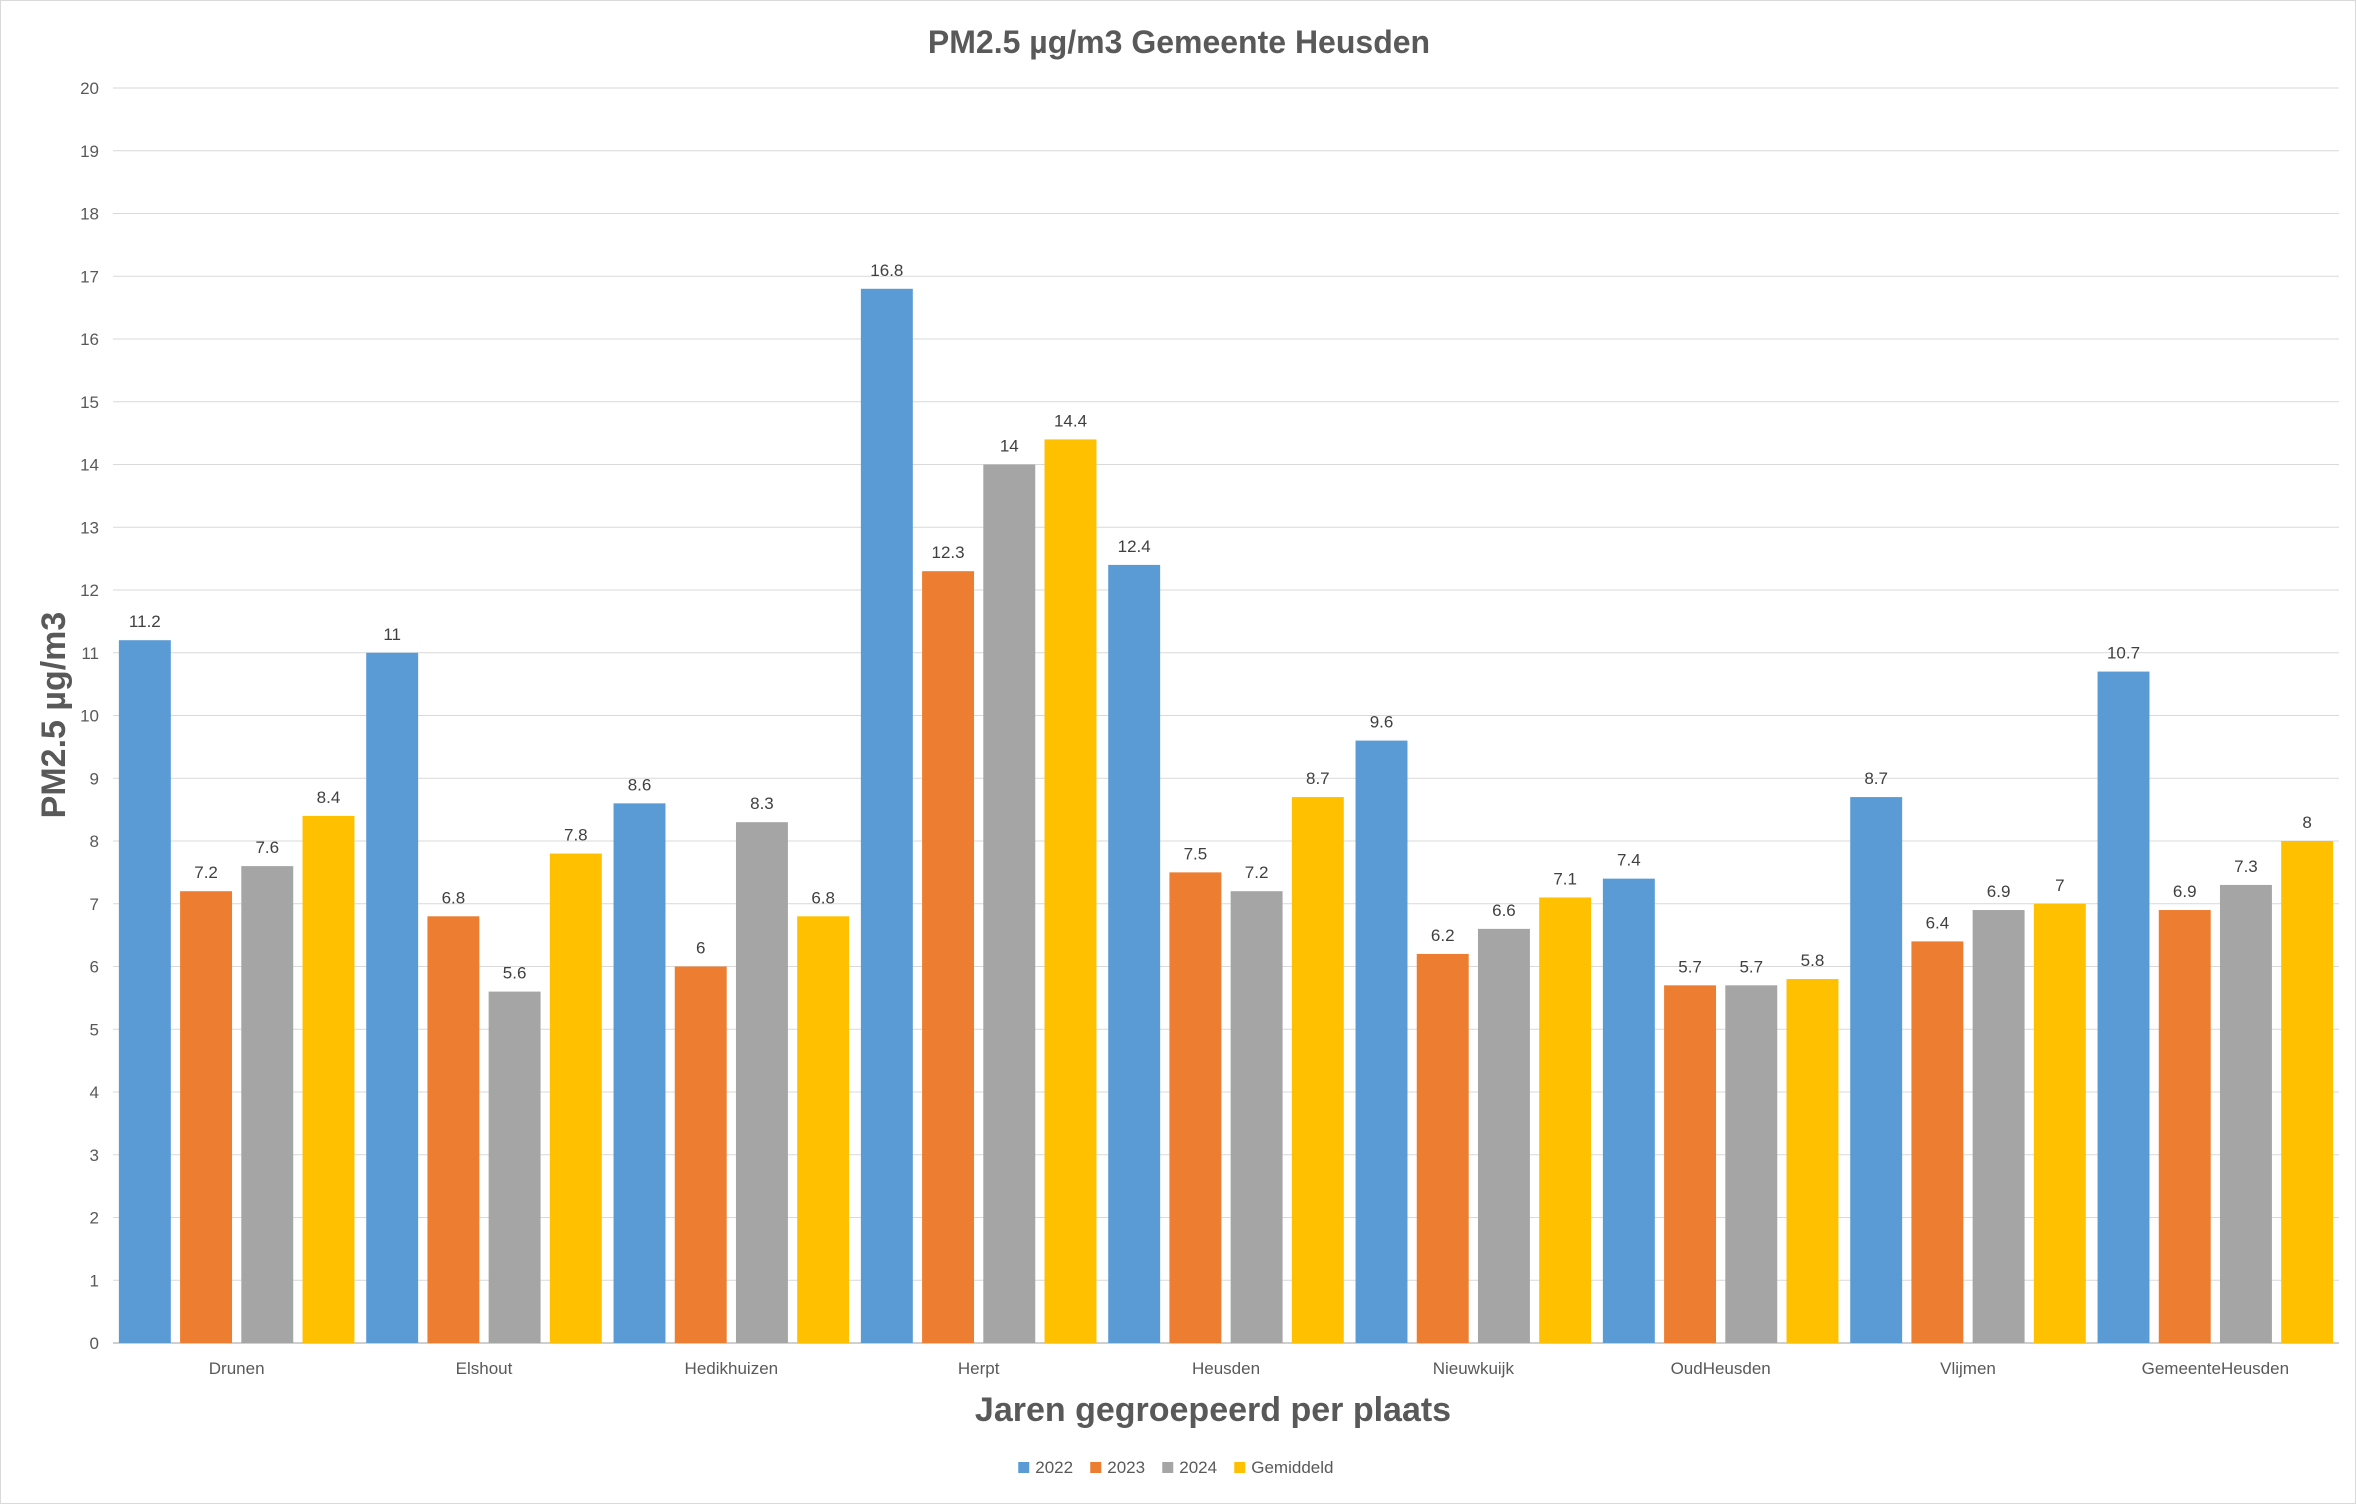 Image resolution: width=2356 pixels, height=1505 pixels. I want to click on data-label: 7.4, so click(1629, 860).